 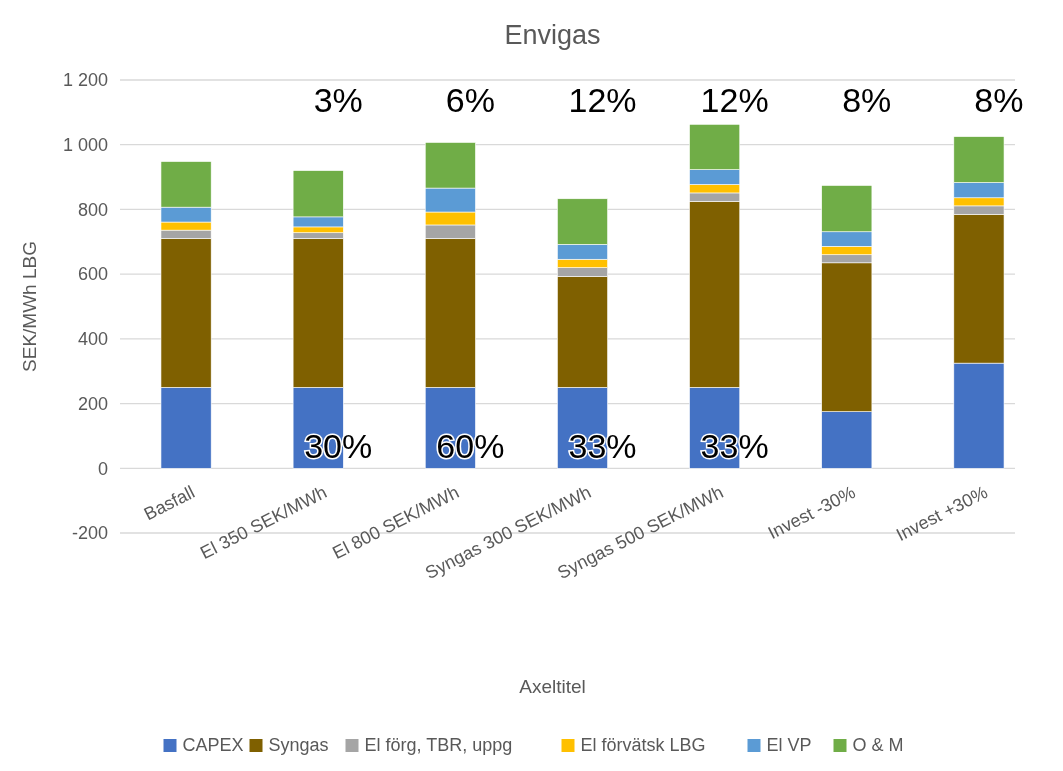 What do you see at coordinates (552, 686) in the screenshot?
I see `x-axis-title: Axeltitel` at bounding box center [552, 686].